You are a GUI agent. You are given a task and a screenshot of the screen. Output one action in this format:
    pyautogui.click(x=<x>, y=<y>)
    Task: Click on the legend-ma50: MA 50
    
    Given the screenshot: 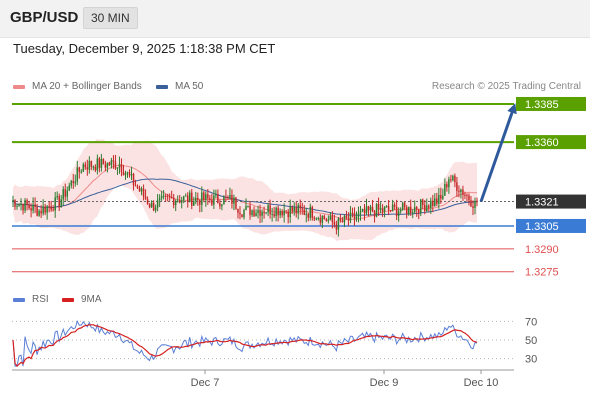 What is the action you would take?
    pyautogui.click(x=179, y=86)
    